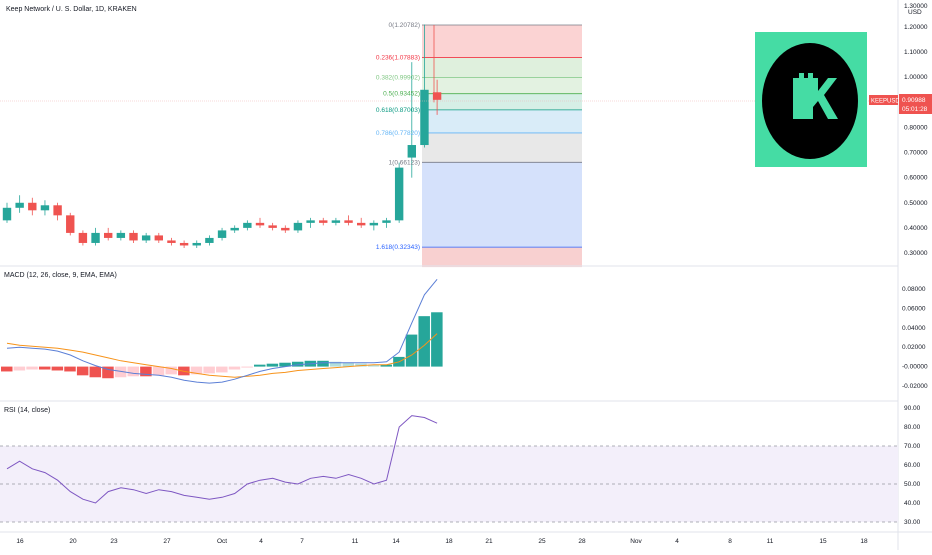 The image size is (932, 555). I want to click on time-axis-tick: 27, so click(167, 541).